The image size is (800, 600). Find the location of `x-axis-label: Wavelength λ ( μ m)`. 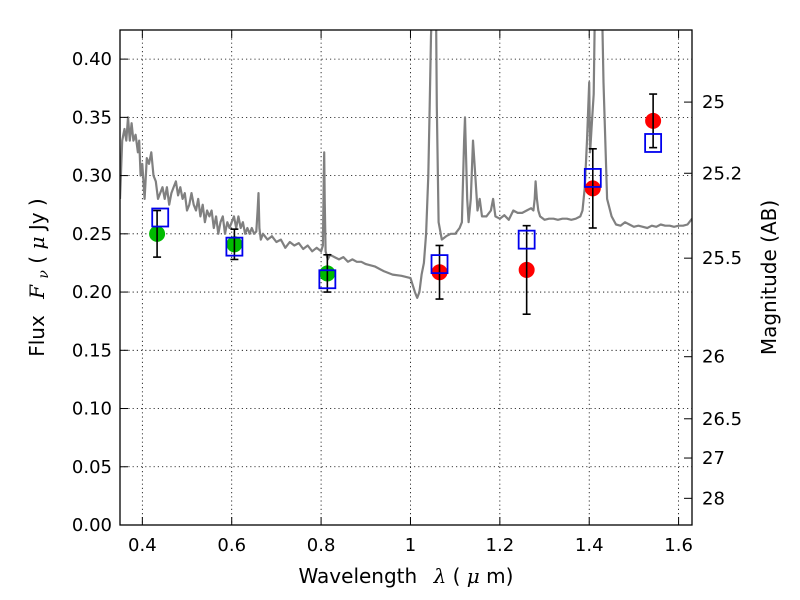

x-axis-label: Wavelength λ ( μ m) is located at coordinates (406, 576).